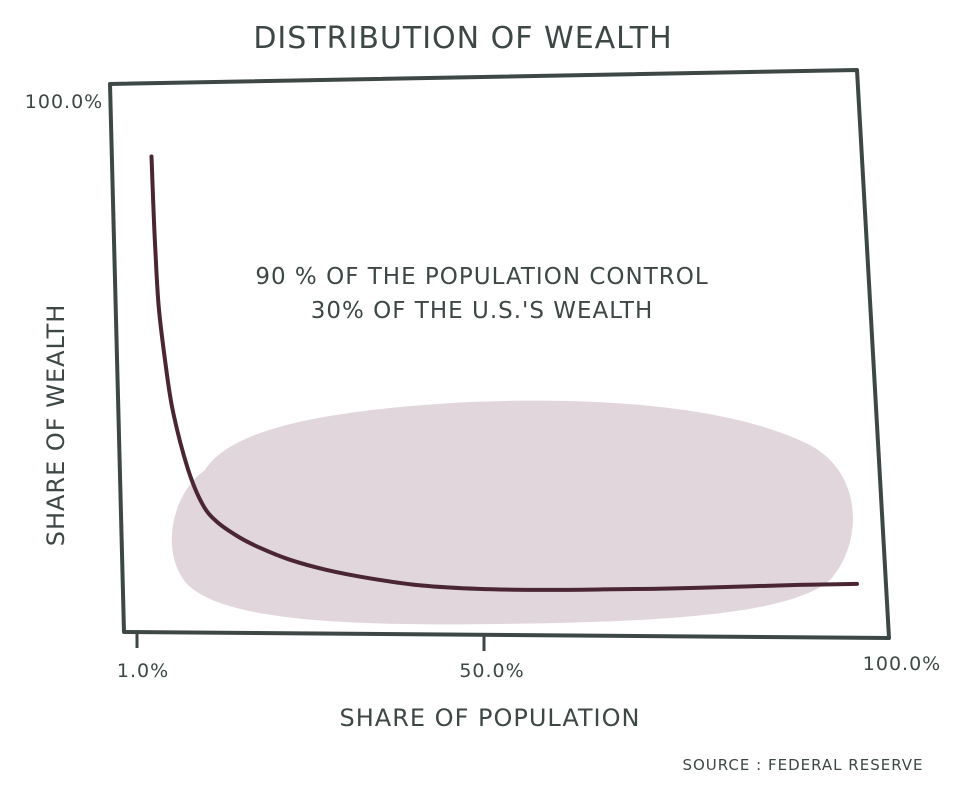 This screenshot has width=958, height=786. Describe the element at coordinates (56, 425) in the screenshot. I see `y-axis-title: SHARE OF WEALTH` at that location.